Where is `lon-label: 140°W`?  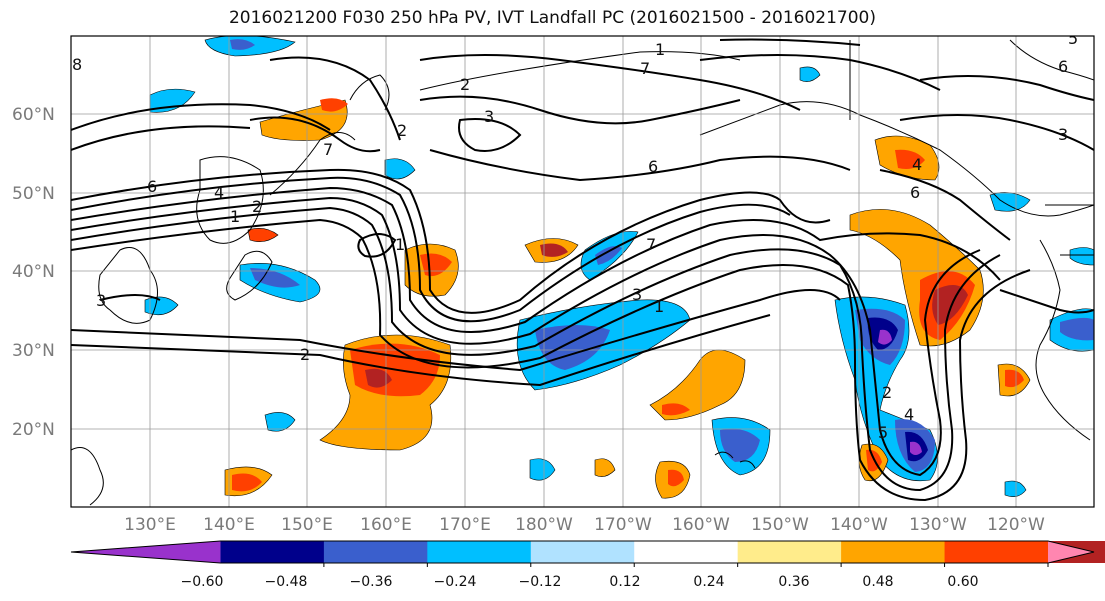 lon-label: 140°W is located at coordinates (859, 525).